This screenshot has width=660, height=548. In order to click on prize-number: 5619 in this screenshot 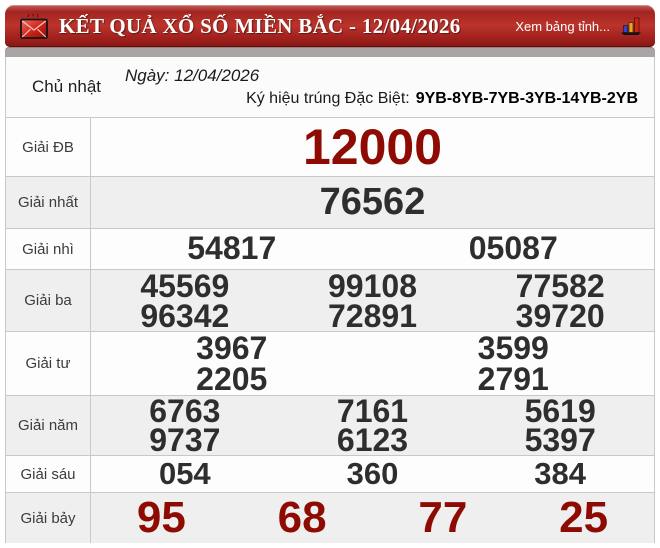, I will do `click(560, 410)`.